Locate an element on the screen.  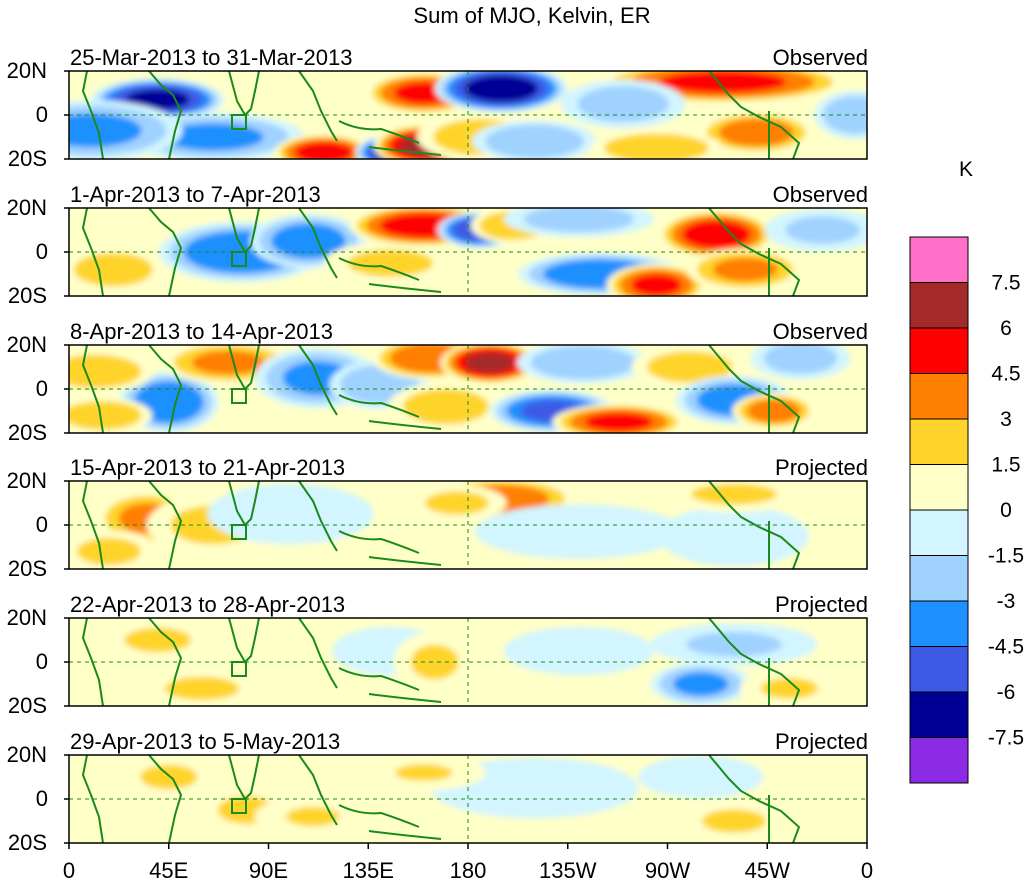
x-tick-label: 180 is located at coordinates (468, 870).